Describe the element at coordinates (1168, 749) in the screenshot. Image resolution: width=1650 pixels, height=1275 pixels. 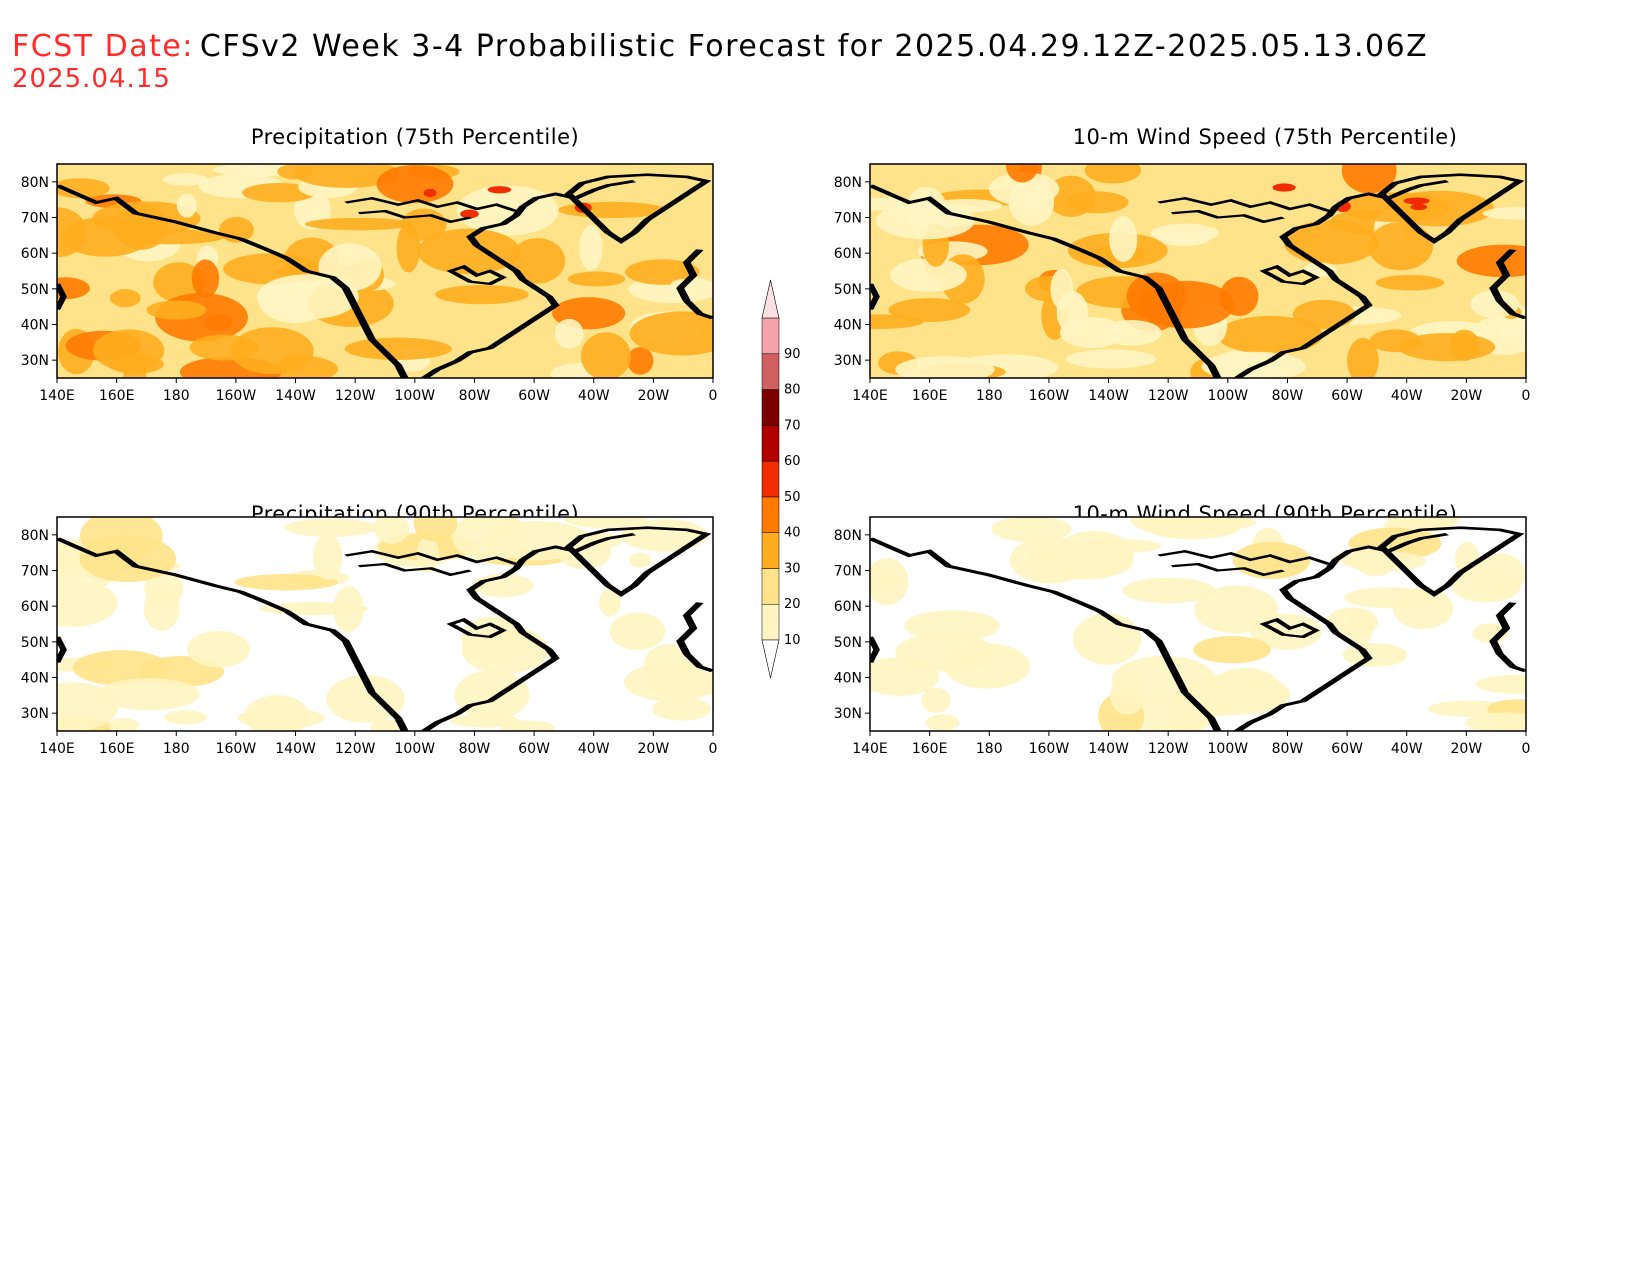
I see `lon-tick-label: 120W` at that location.